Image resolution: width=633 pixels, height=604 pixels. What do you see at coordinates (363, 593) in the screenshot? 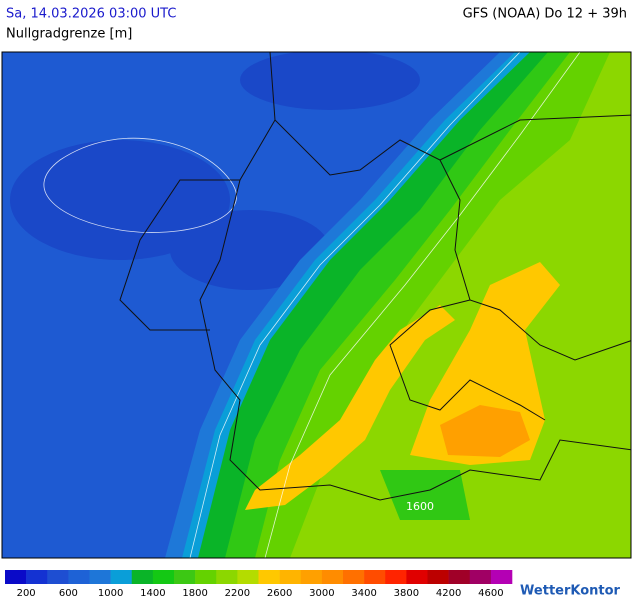
I see `legend-label: 3400` at bounding box center [363, 593].